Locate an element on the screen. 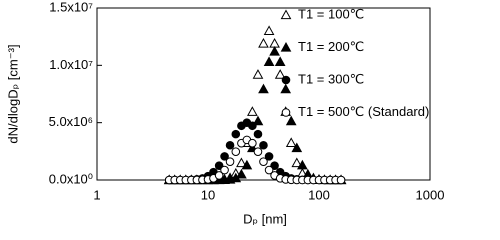 Image resolution: width=500 pixels, height=240 pixels. x-axis-label: Dₚ [nm] is located at coordinates (265, 218).